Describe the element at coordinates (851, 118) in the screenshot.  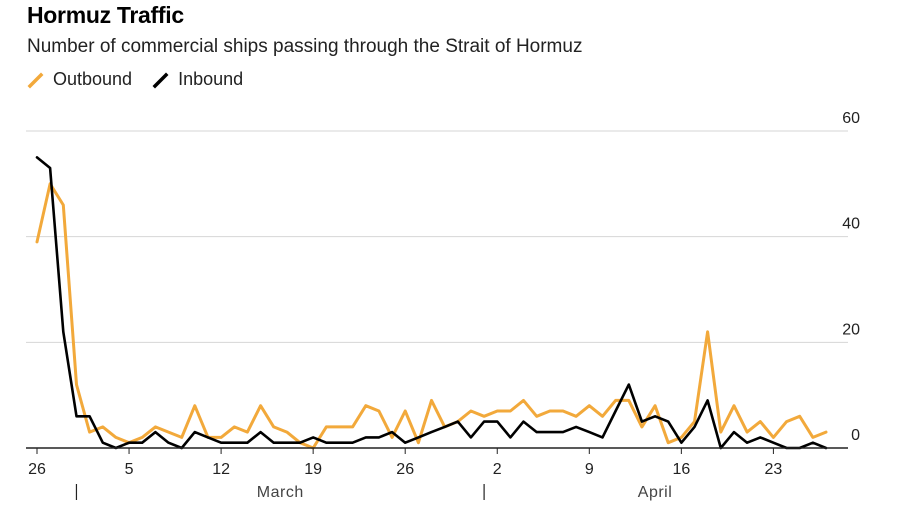
I see `y-tick-label: 60` at that location.